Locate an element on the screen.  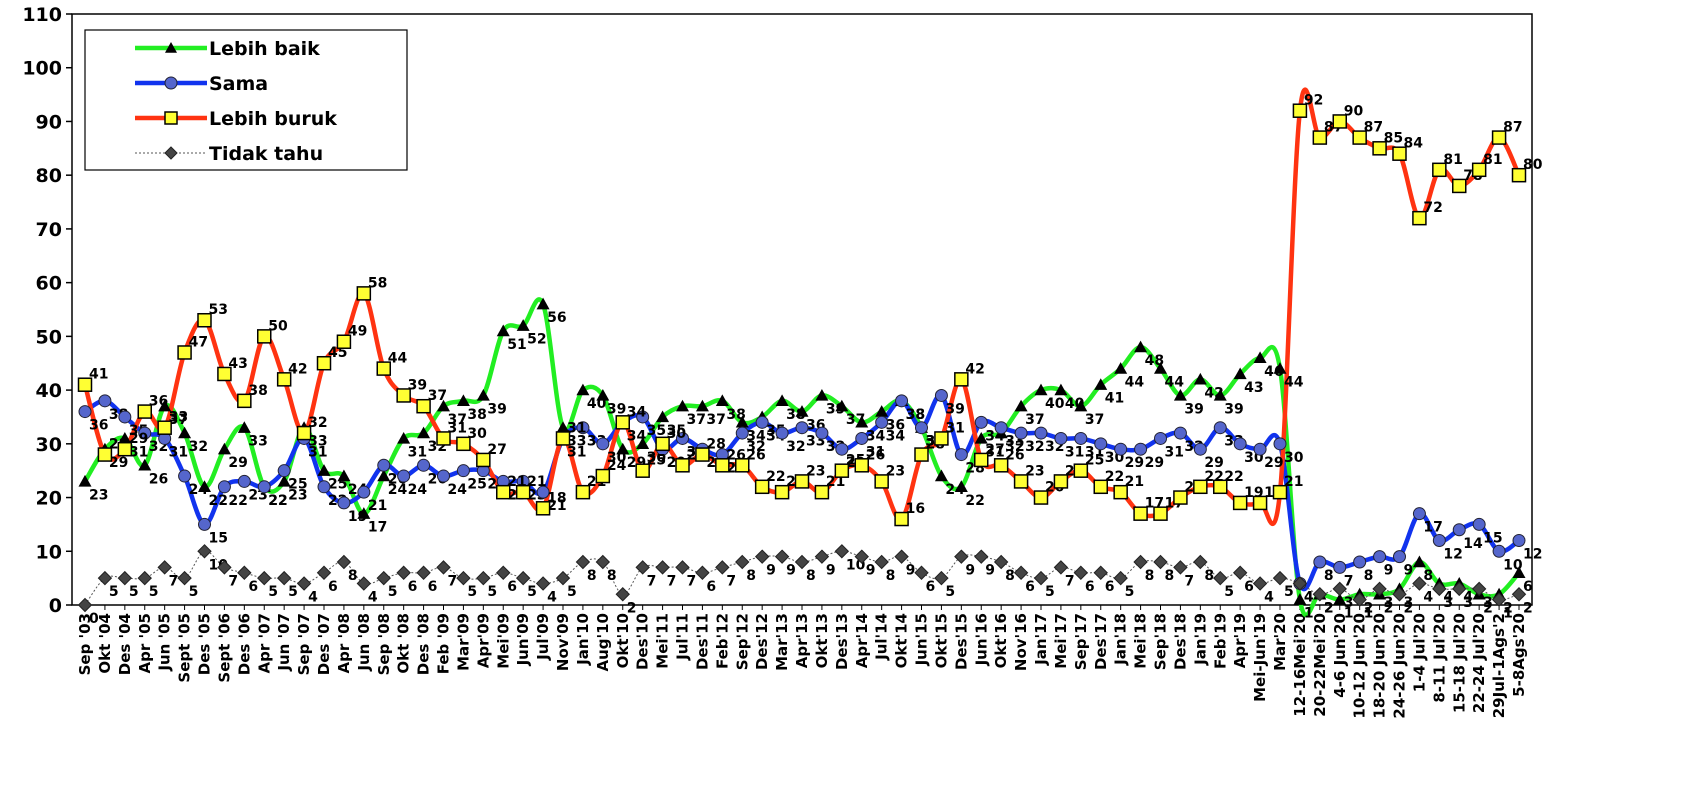
legend-label: Lebih buruk is located at coordinates (273, 119).